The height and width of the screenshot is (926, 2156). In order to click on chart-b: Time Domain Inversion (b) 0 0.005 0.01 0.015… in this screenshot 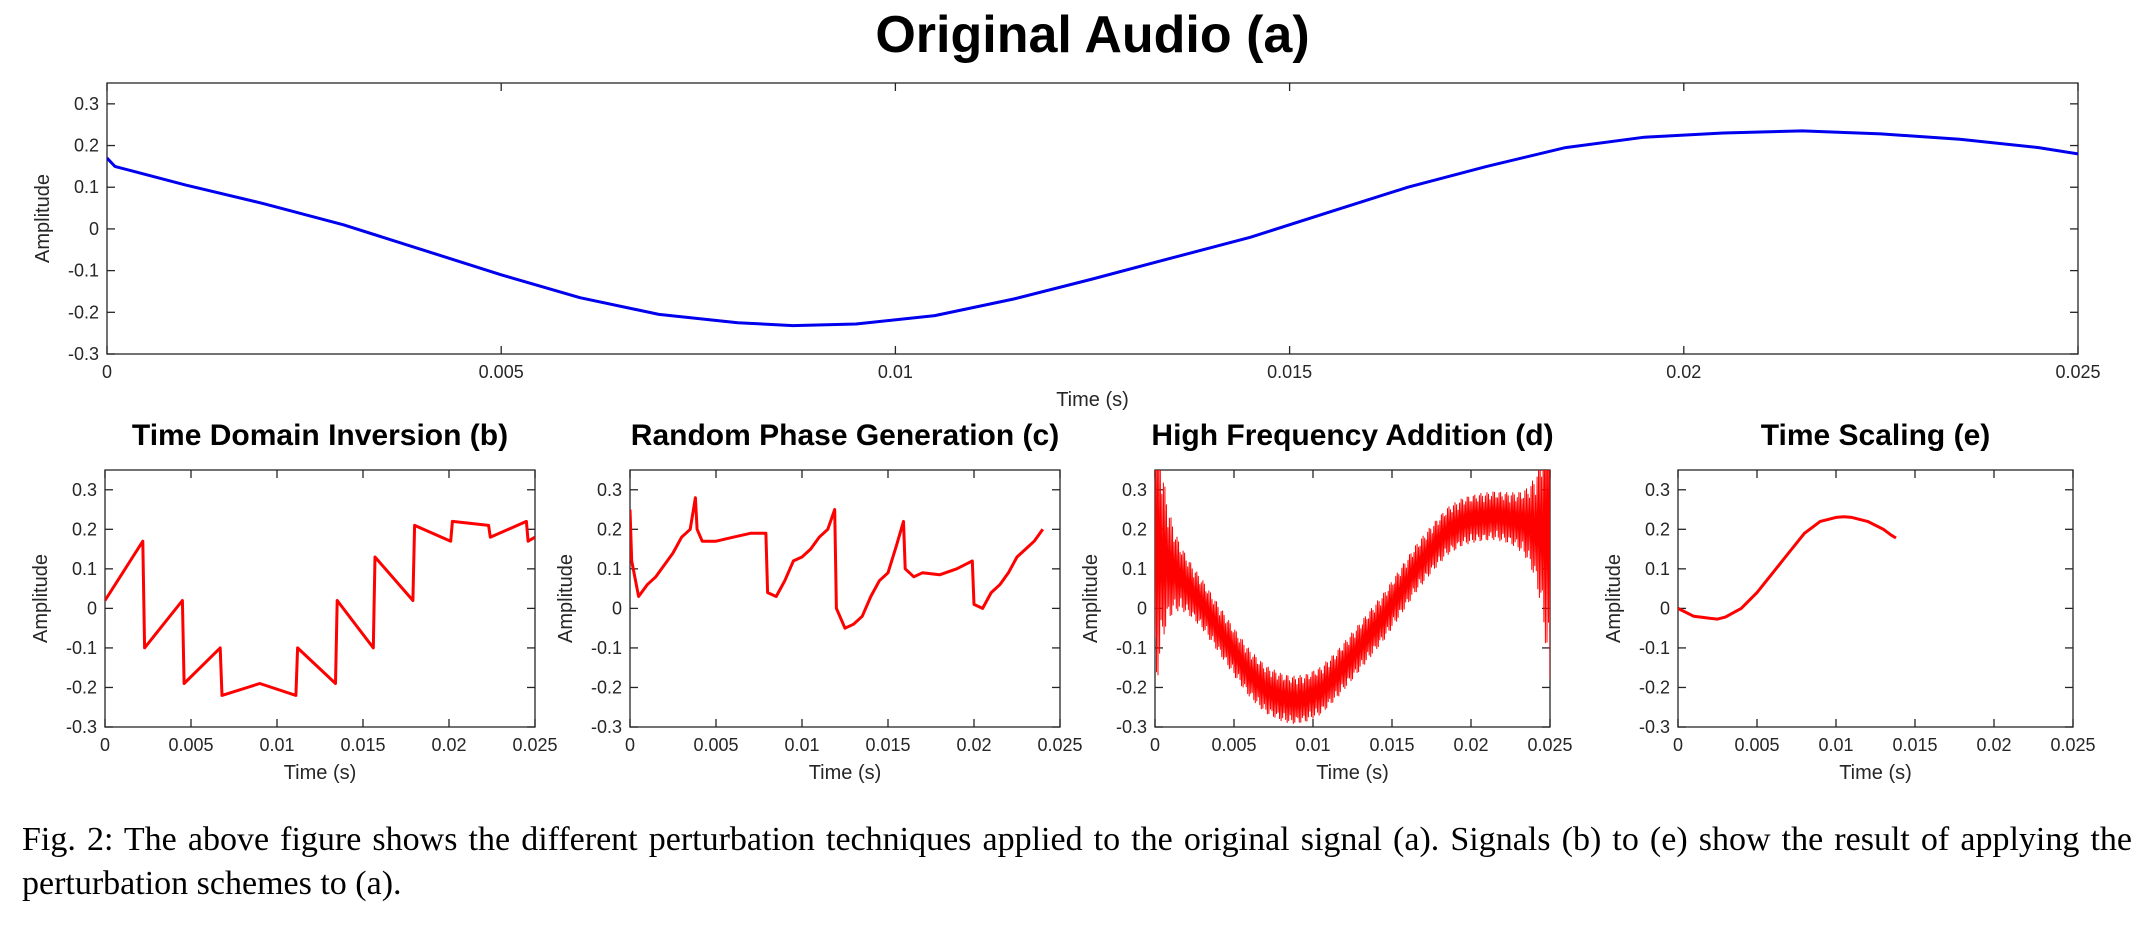, I will do `click(294, 601)`.